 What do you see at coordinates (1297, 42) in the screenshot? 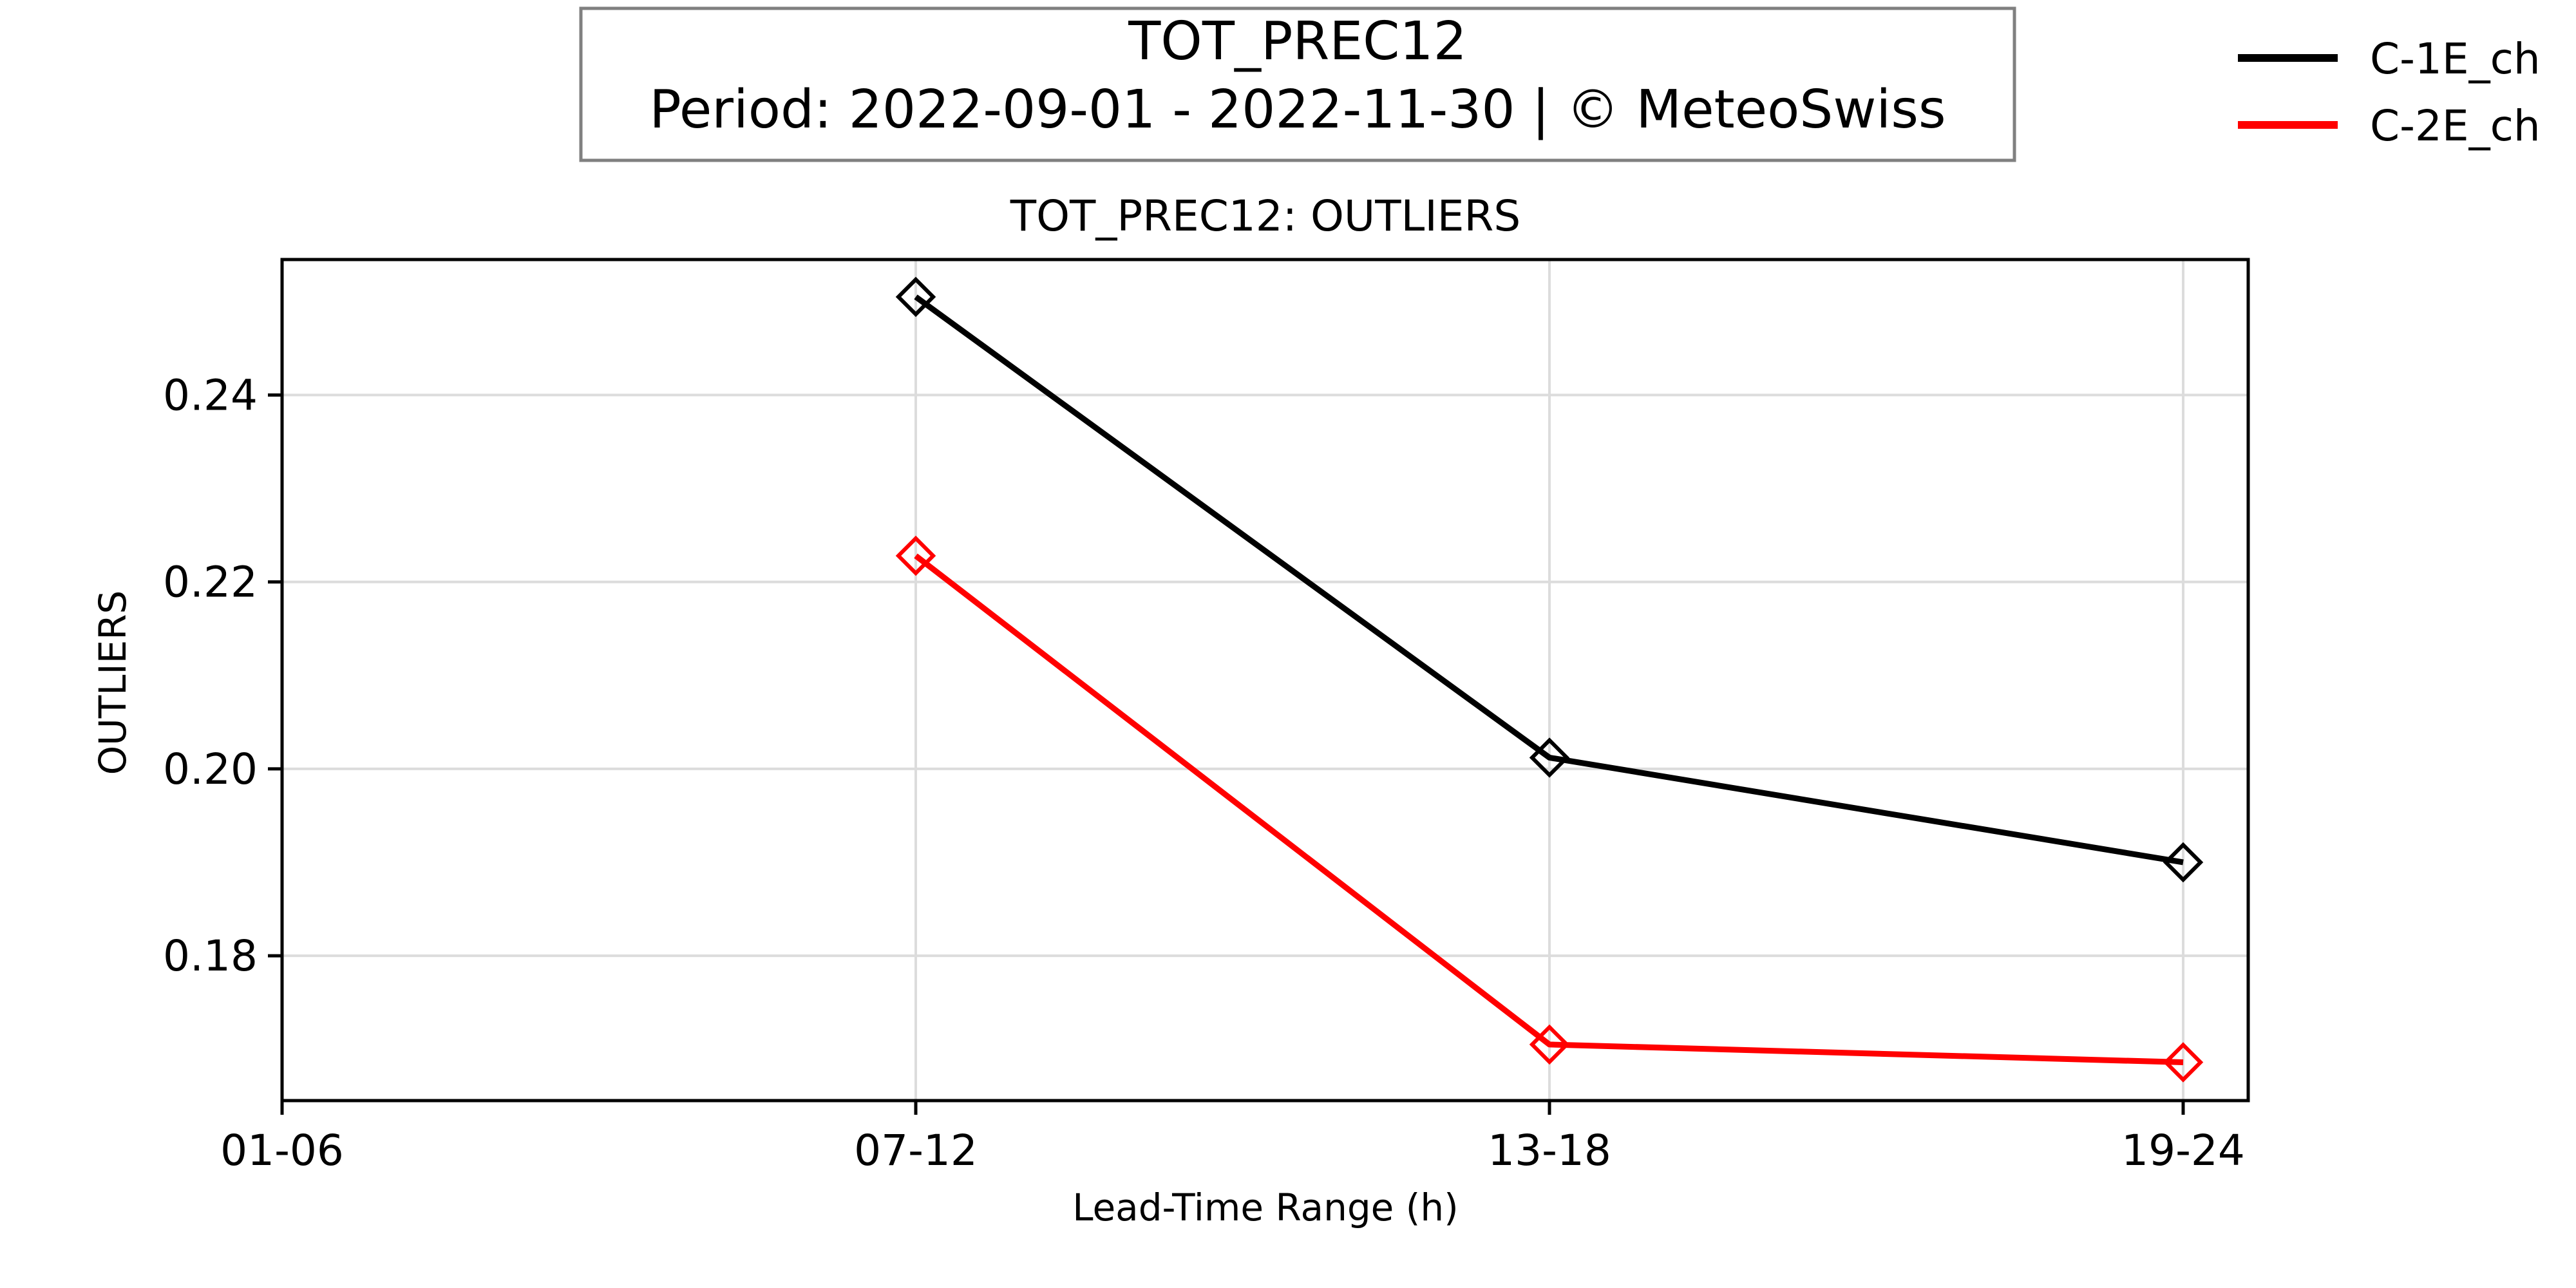
I see `figure-title: TOT_PREC12` at bounding box center [1297, 42].